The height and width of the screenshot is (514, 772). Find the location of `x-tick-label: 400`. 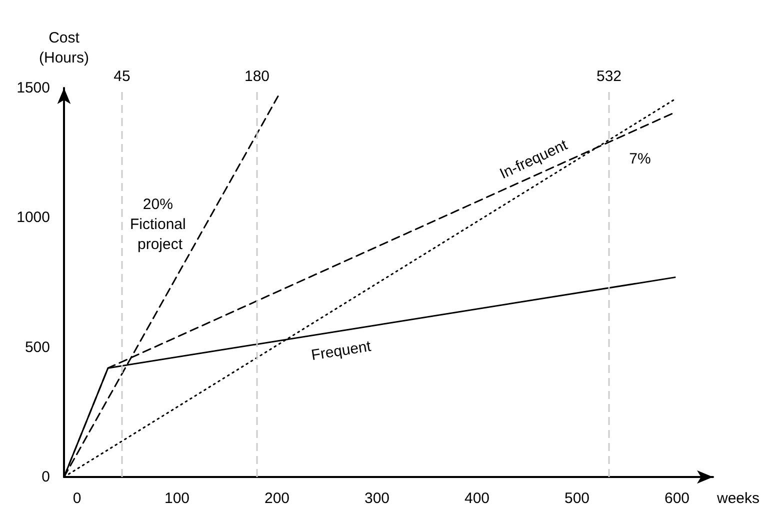

x-tick-label: 400 is located at coordinates (477, 498).